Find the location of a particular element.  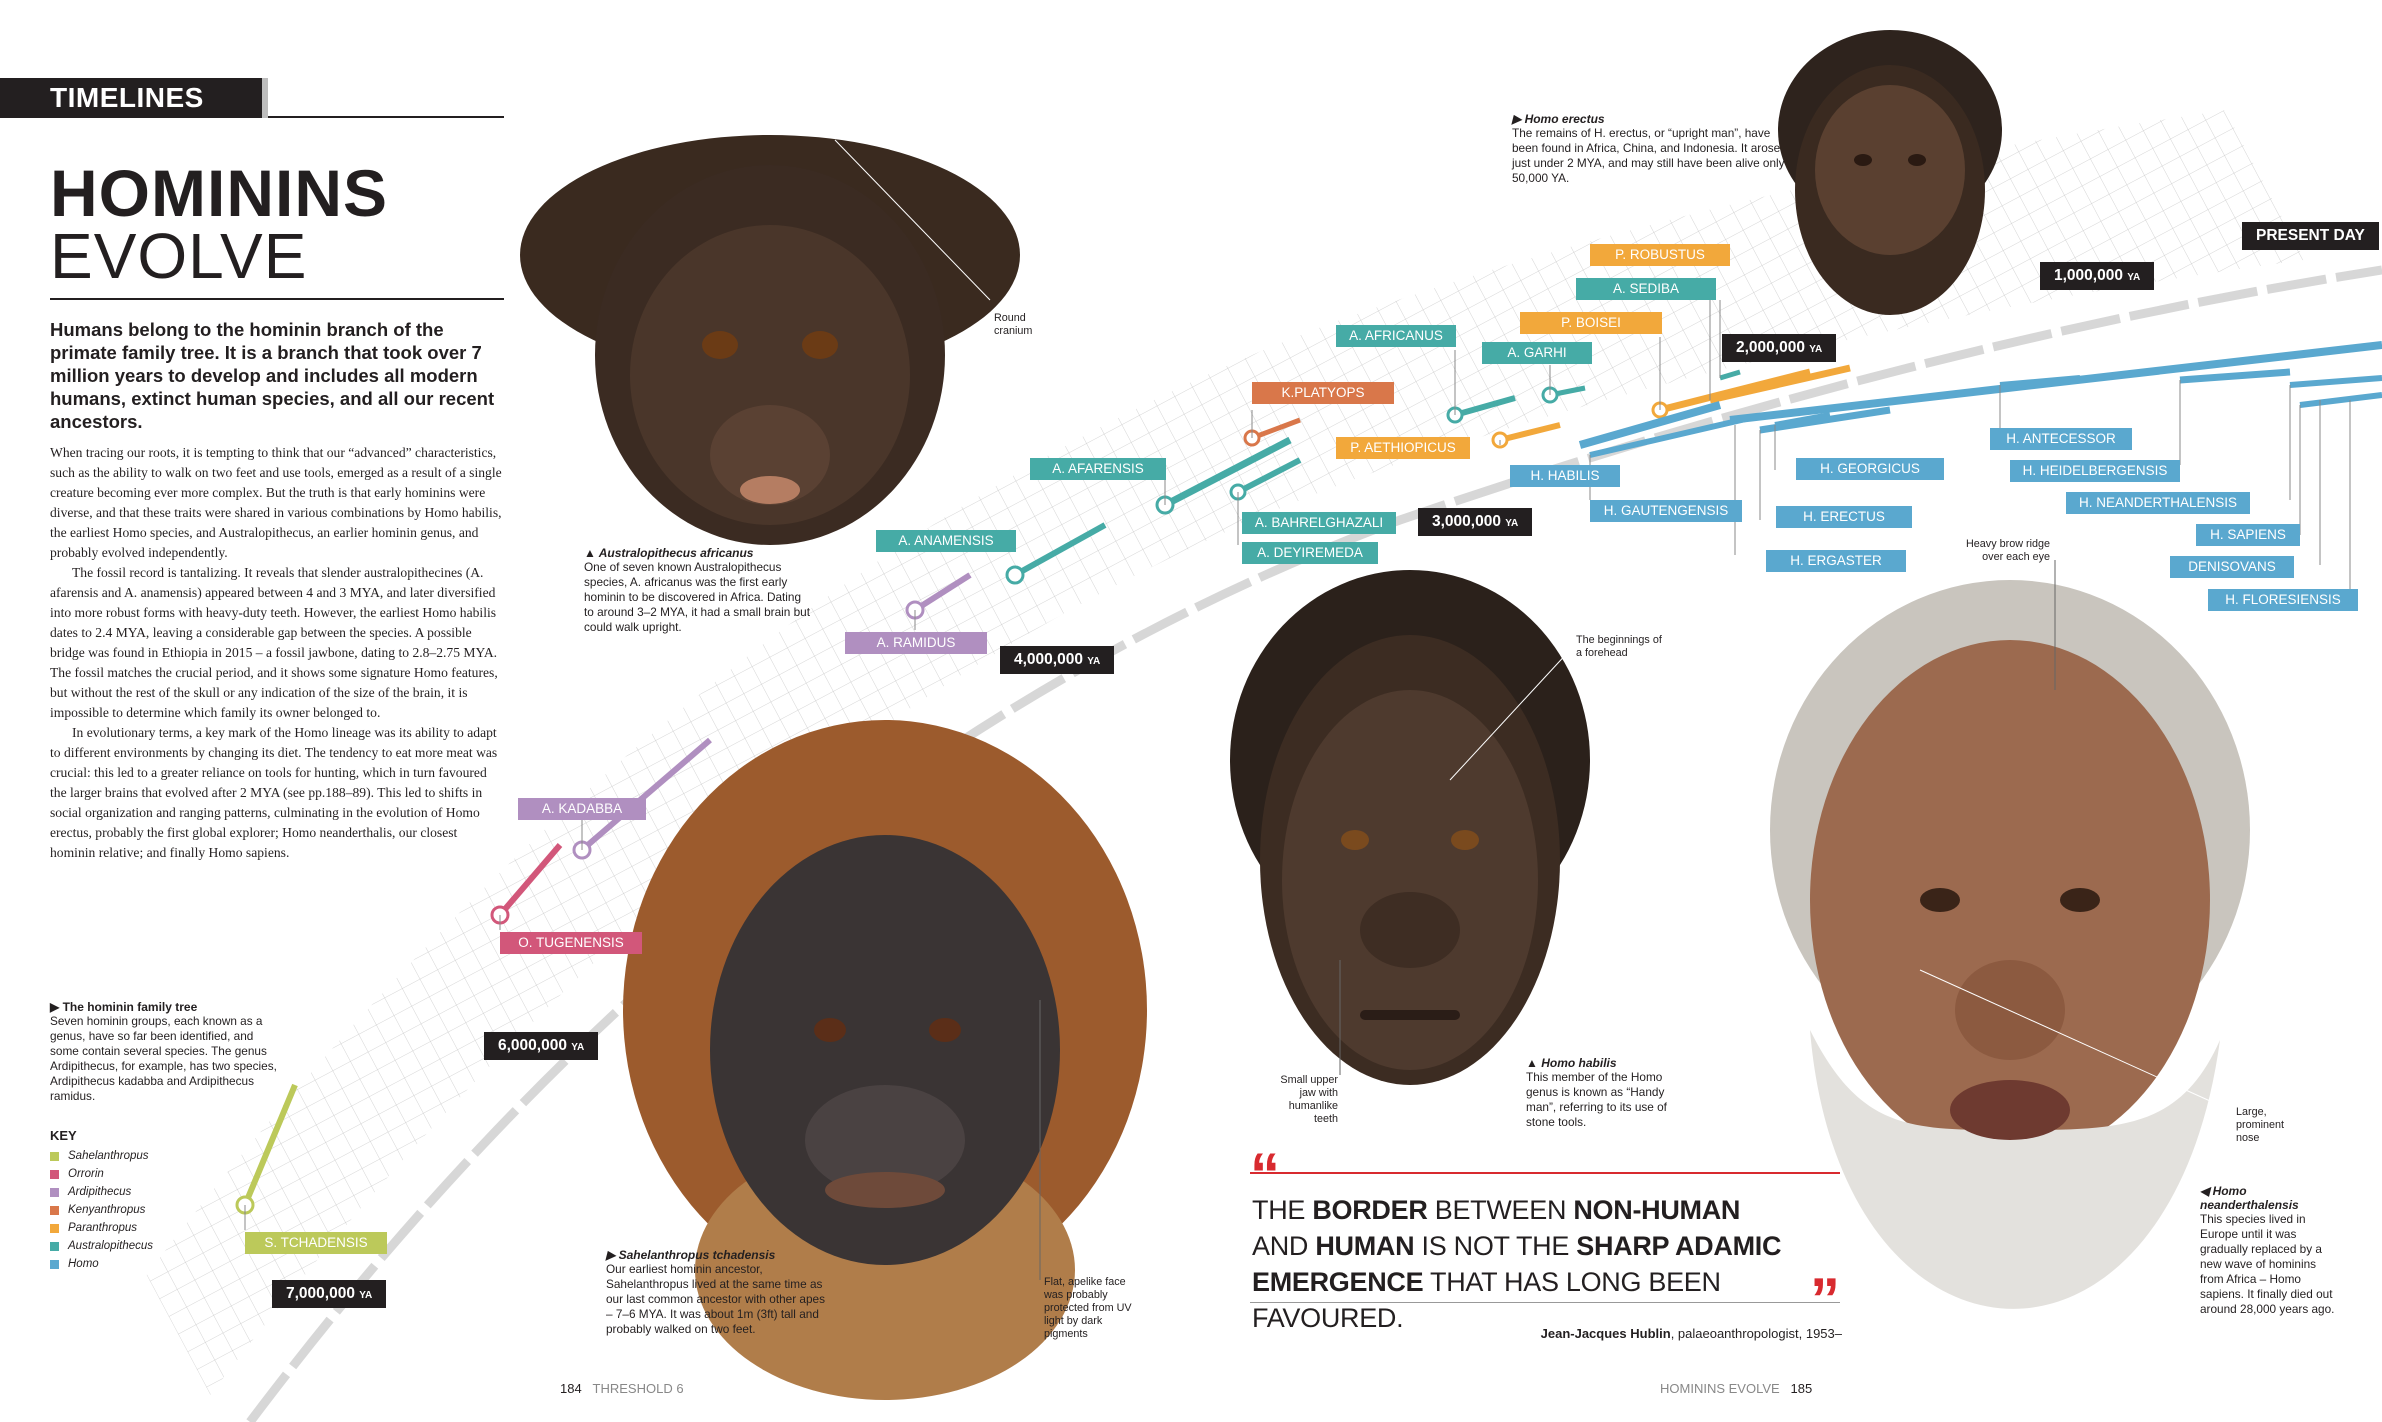

key-title: KEY is located at coordinates (63, 1135).